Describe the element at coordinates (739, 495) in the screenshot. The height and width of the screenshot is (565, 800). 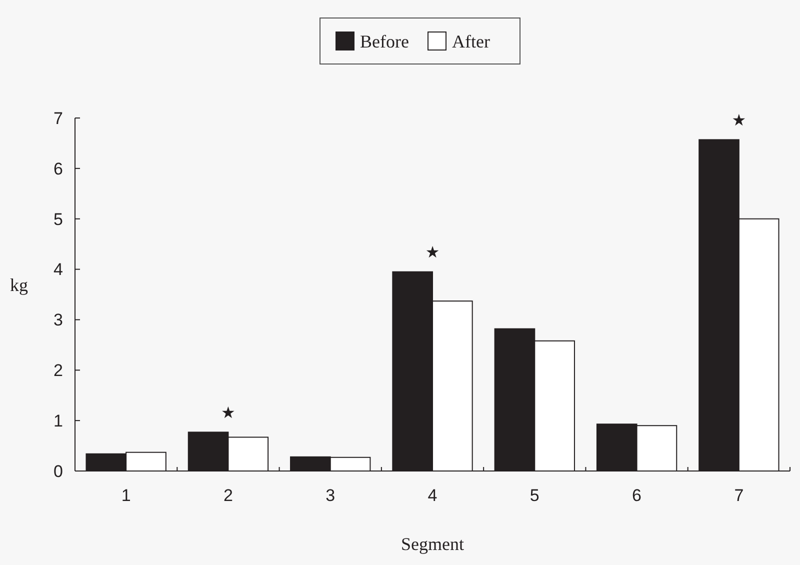
I see `x-tick-label: 7` at that location.